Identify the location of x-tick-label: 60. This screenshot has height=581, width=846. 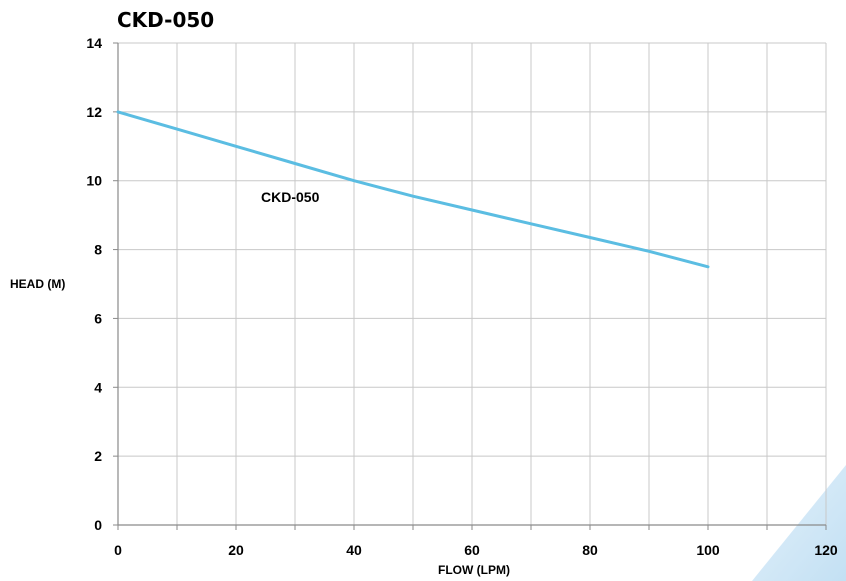
(472, 550).